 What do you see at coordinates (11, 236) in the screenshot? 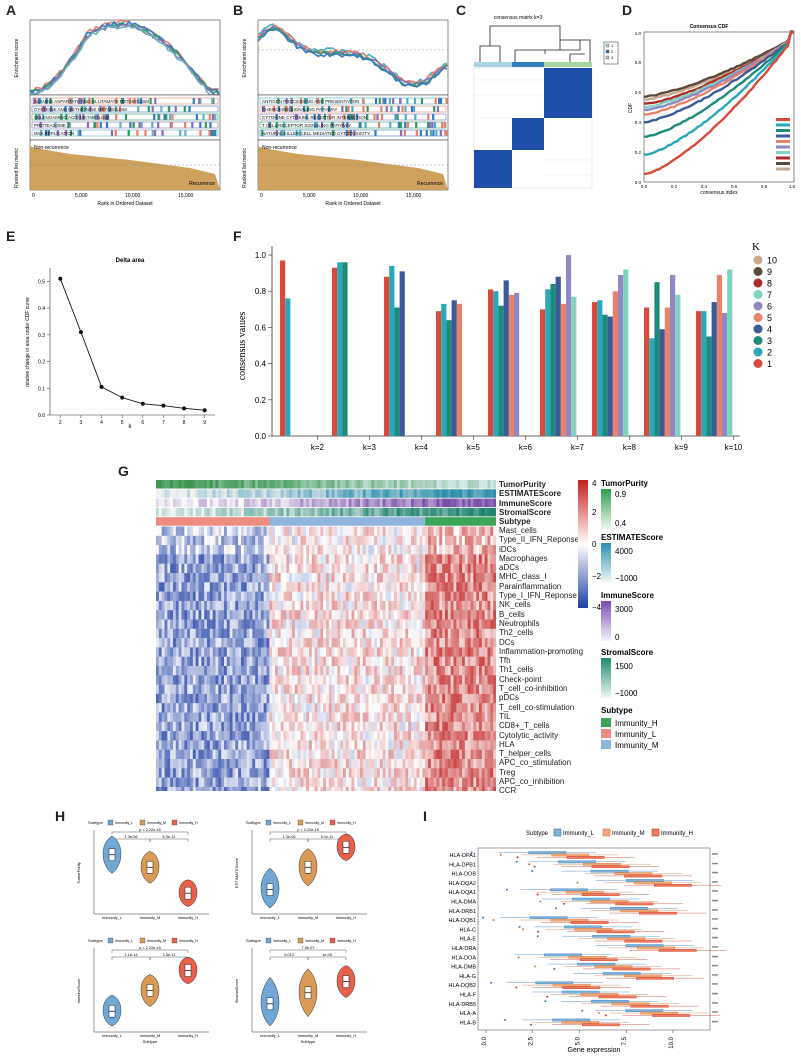
I see `panel-letter-e: E` at bounding box center [11, 236].